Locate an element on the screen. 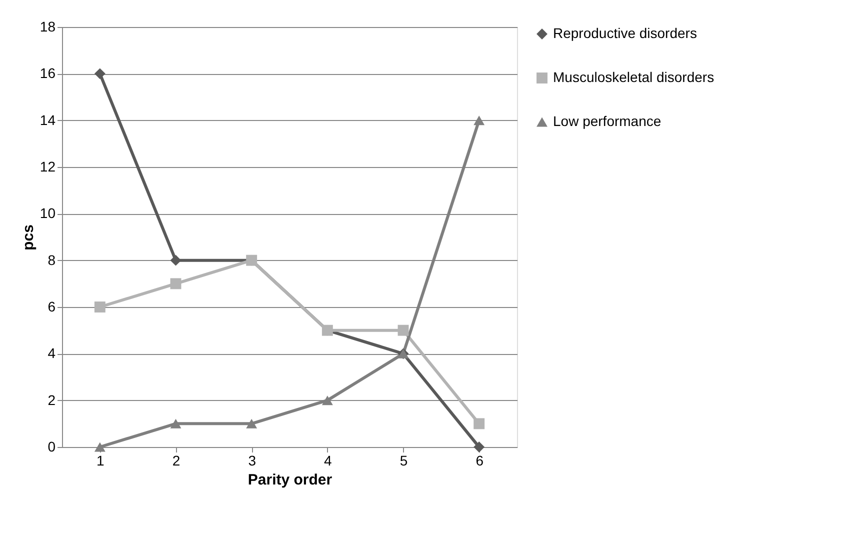 This screenshot has height=547, width=860. x-axis-title: Parity order is located at coordinates (290, 480).